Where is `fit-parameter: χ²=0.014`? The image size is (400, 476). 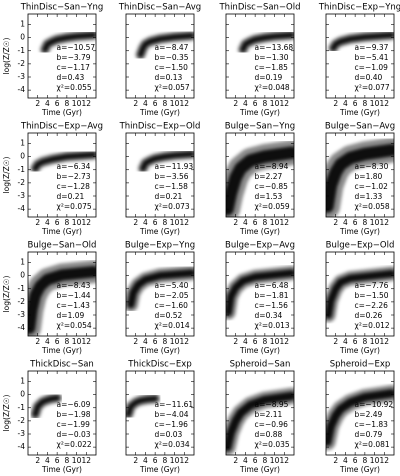 fit-parameter: χ²=0.014 is located at coordinates (172, 325).